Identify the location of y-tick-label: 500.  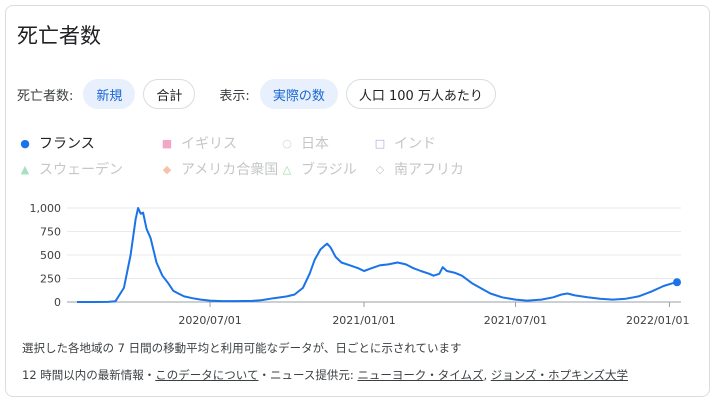
(50, 255).